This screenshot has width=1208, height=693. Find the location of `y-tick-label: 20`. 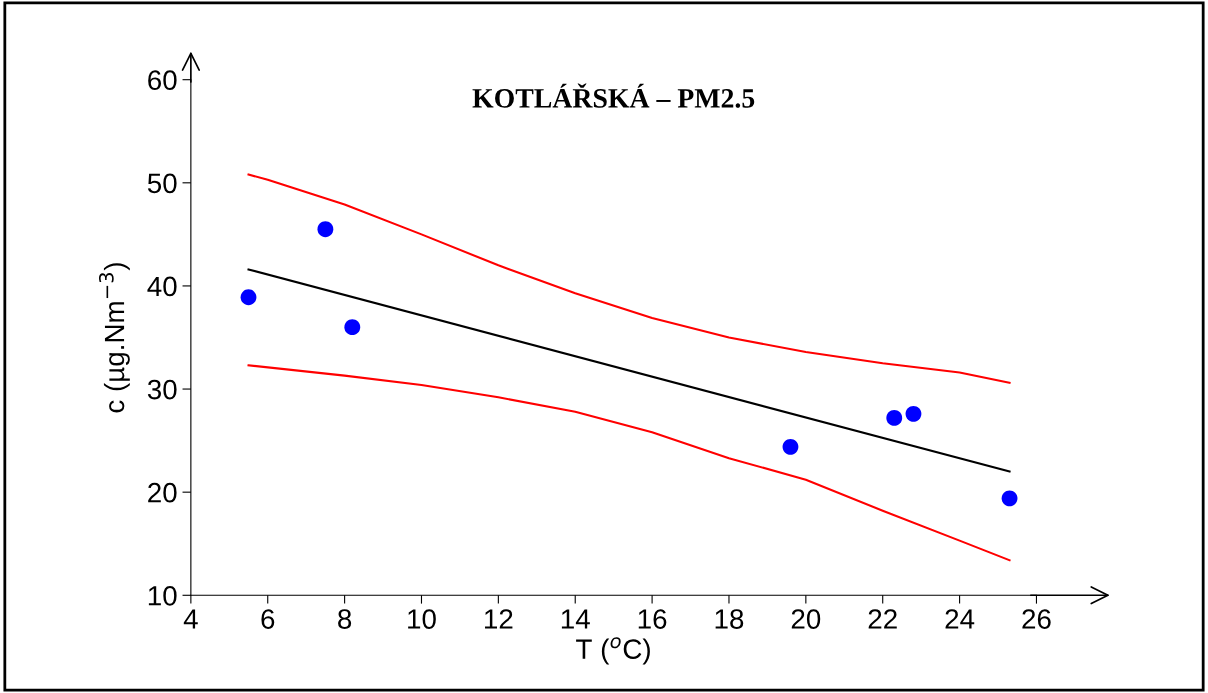

y-tick-label: 20 is located at coordinates (162, 492).